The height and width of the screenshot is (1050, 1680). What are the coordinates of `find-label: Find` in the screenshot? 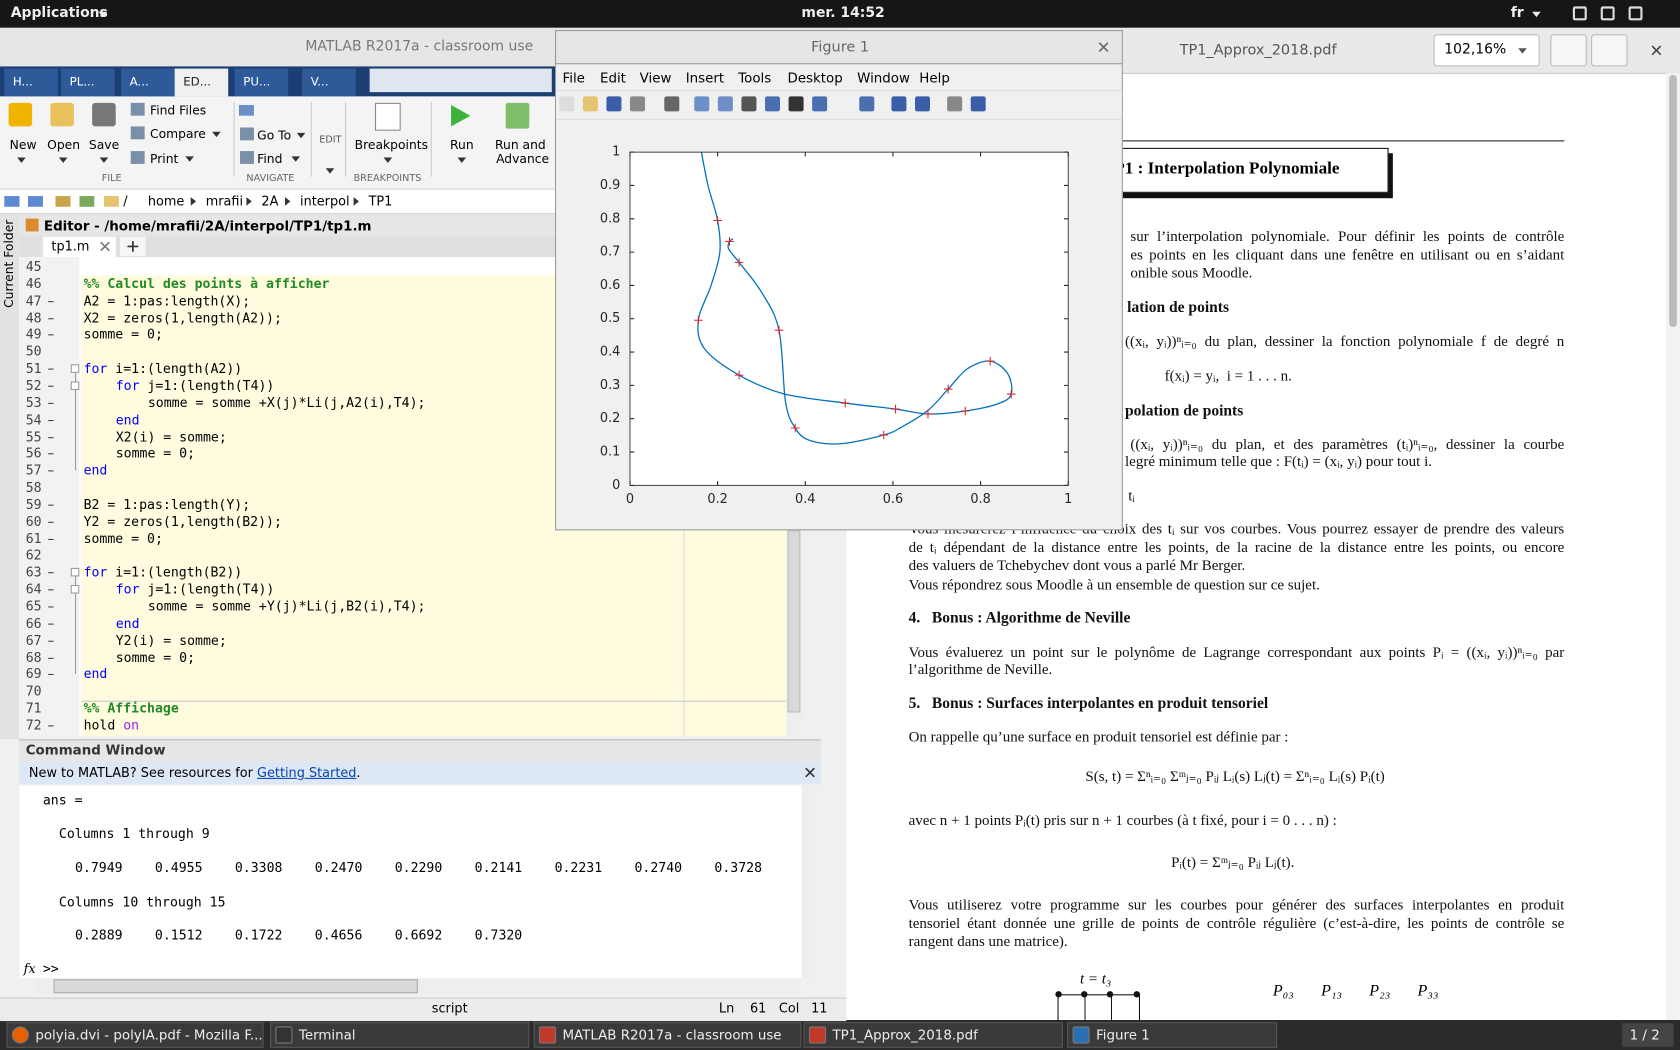 It's located at (270, 159).